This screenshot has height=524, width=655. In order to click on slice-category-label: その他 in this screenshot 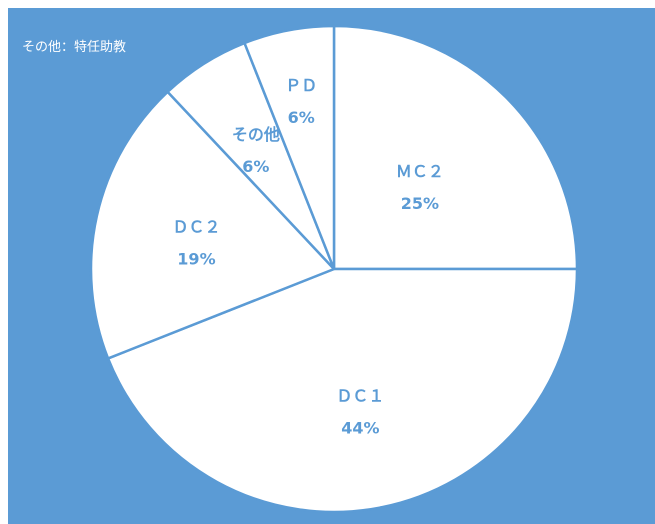, I will do `click(256, 134)`.